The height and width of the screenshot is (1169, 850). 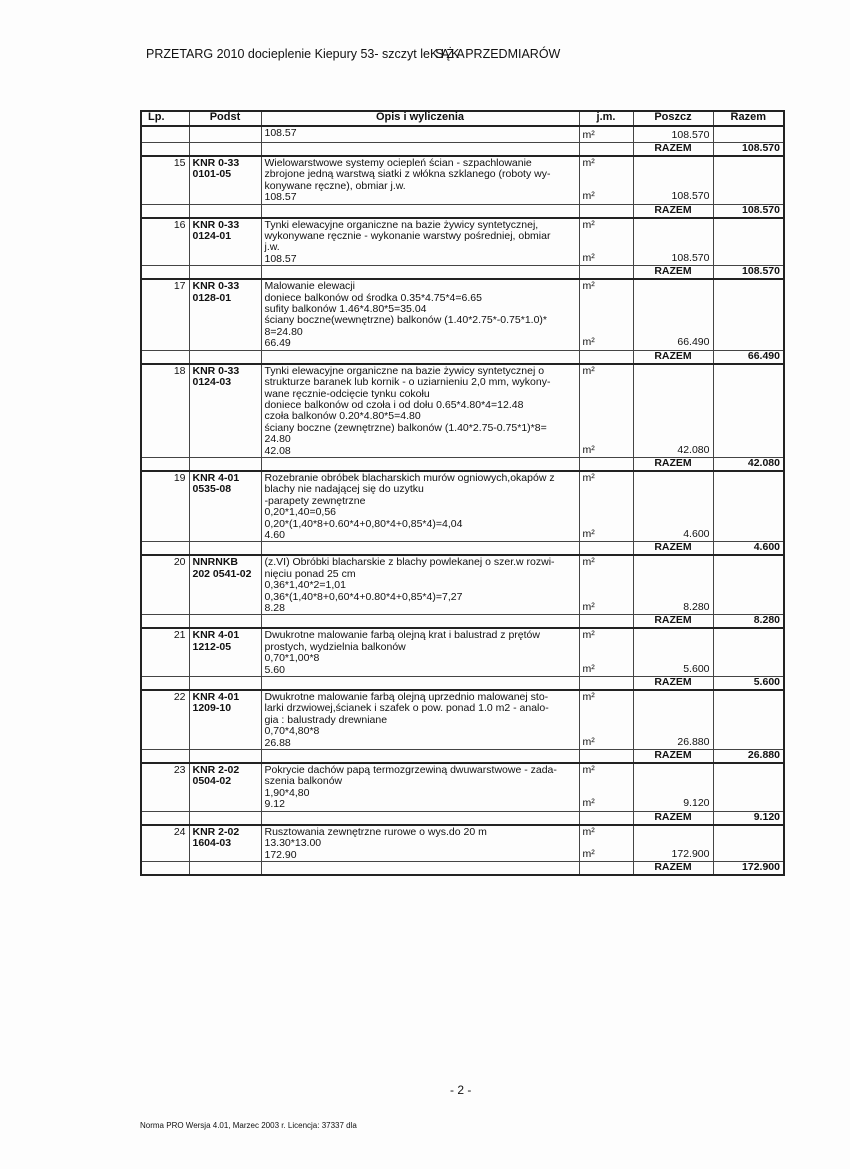 I want to click on description-line: wane ręcznie-odcięcie tynku cokołu, so click(x=347, y=393).